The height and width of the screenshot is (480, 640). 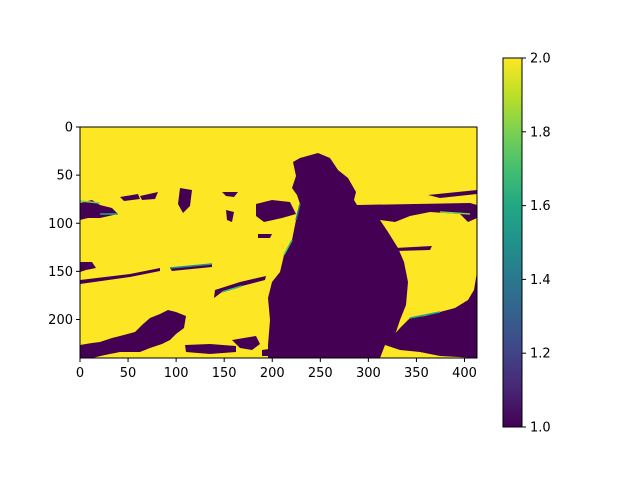 I want to click on colorbar-gradient, so click(x=512, y=242).